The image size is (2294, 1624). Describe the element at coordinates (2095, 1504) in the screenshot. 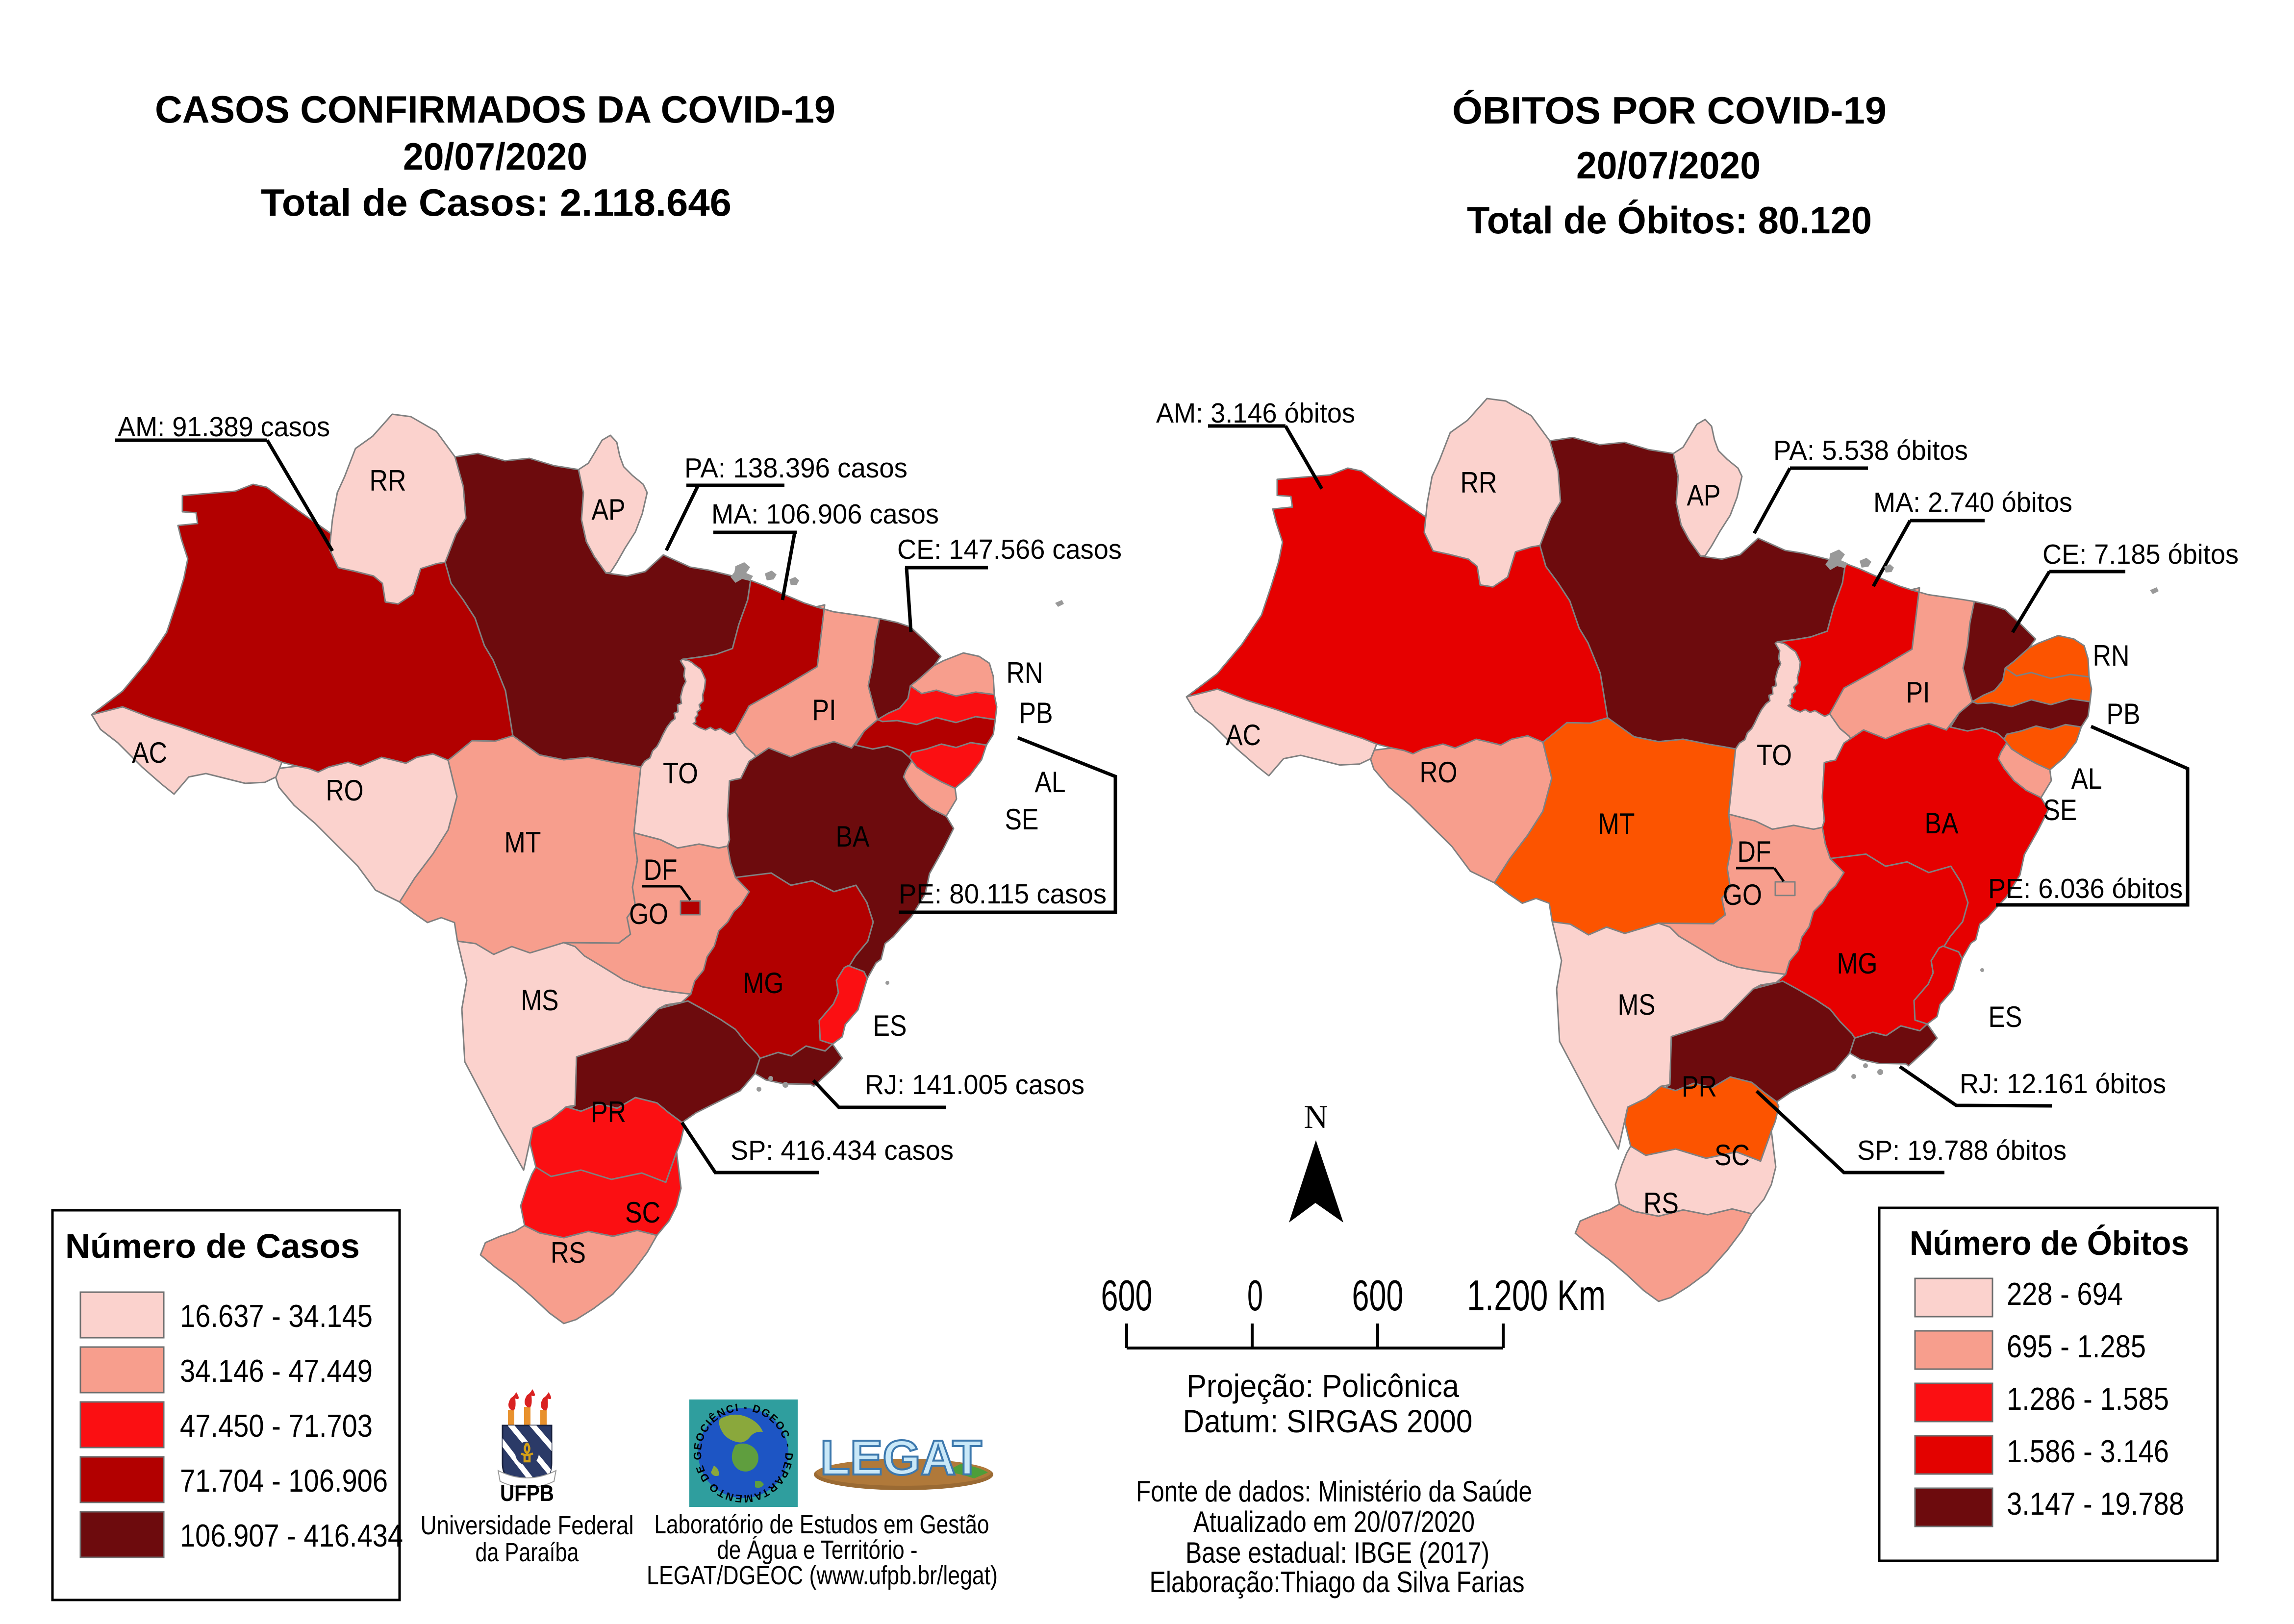

I see `svg-text: 3.147 - 19.788` at that location.